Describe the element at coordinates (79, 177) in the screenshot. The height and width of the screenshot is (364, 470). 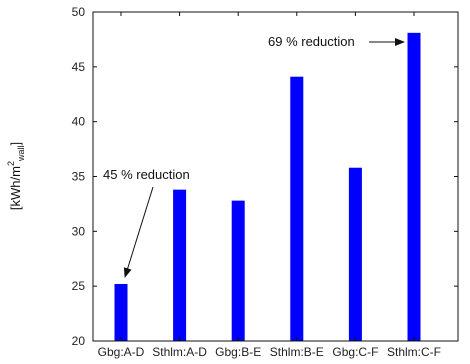
I see `y-tick-label: 35` at that location.